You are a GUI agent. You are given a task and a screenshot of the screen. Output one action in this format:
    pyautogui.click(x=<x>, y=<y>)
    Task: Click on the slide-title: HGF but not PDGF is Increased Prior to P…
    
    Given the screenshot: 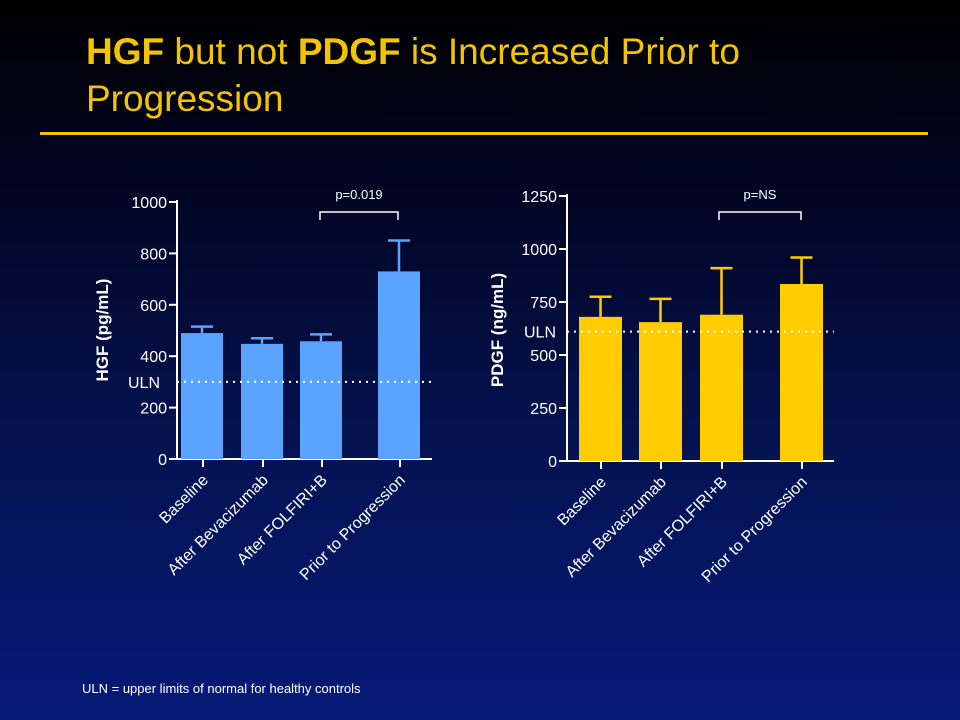 What is the action you would take?
    pyautogui.click(x=506, y=75)
    